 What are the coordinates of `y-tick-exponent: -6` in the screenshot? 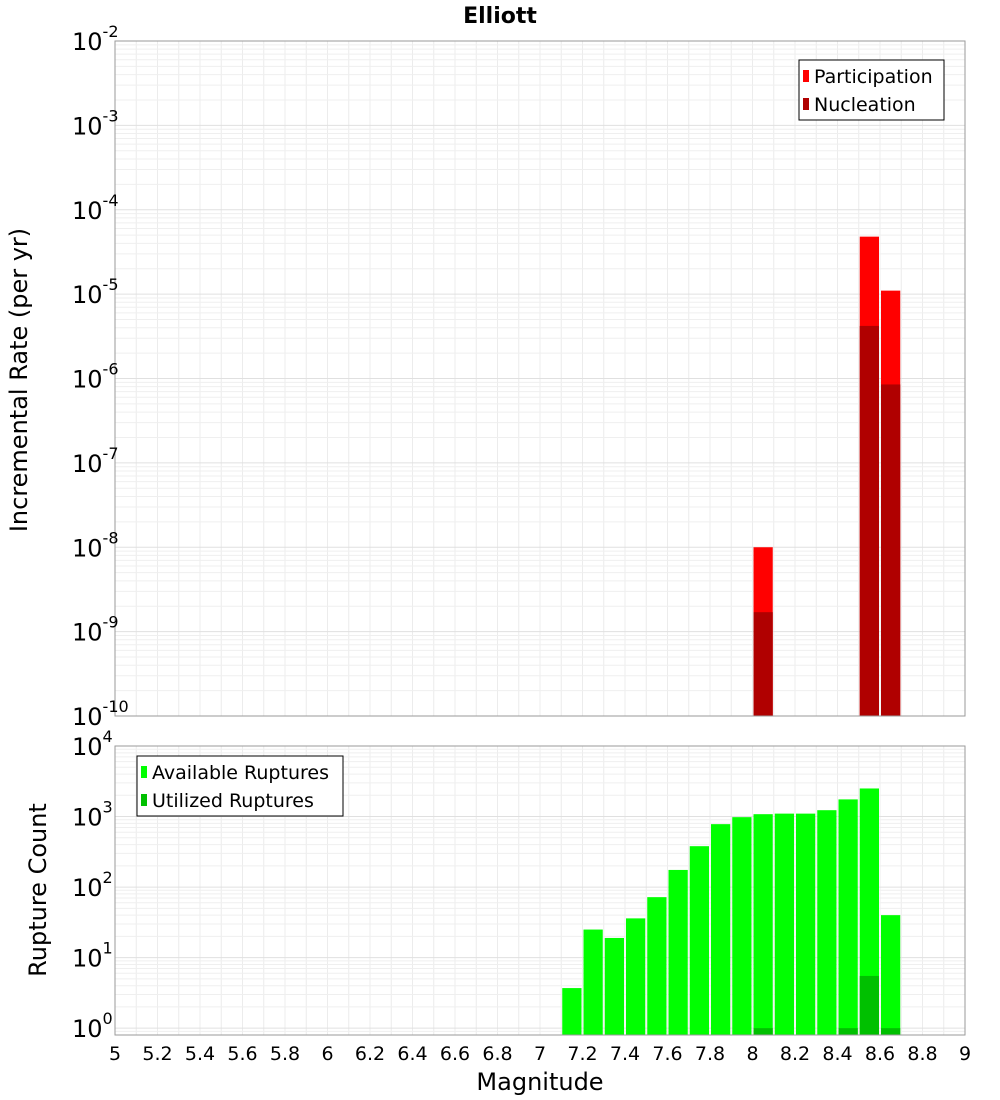 It's located at (111, 369).